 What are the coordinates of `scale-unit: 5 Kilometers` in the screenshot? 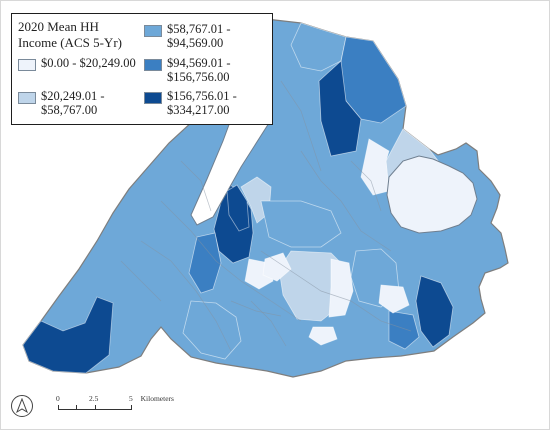 It's located at (154, 399).